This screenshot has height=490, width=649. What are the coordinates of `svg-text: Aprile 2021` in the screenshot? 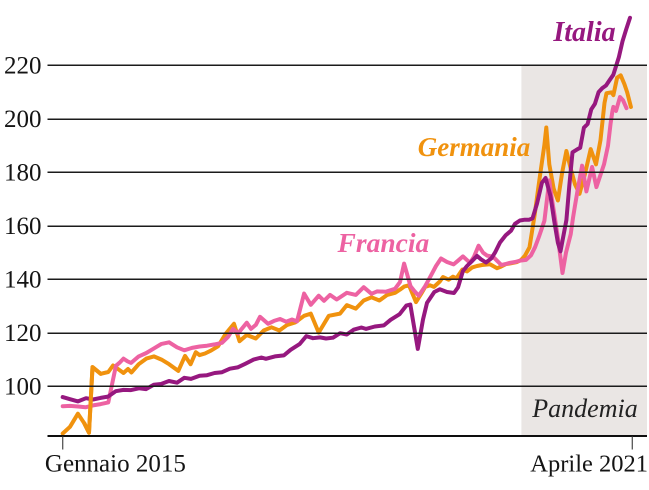 It's located at (589, 464).